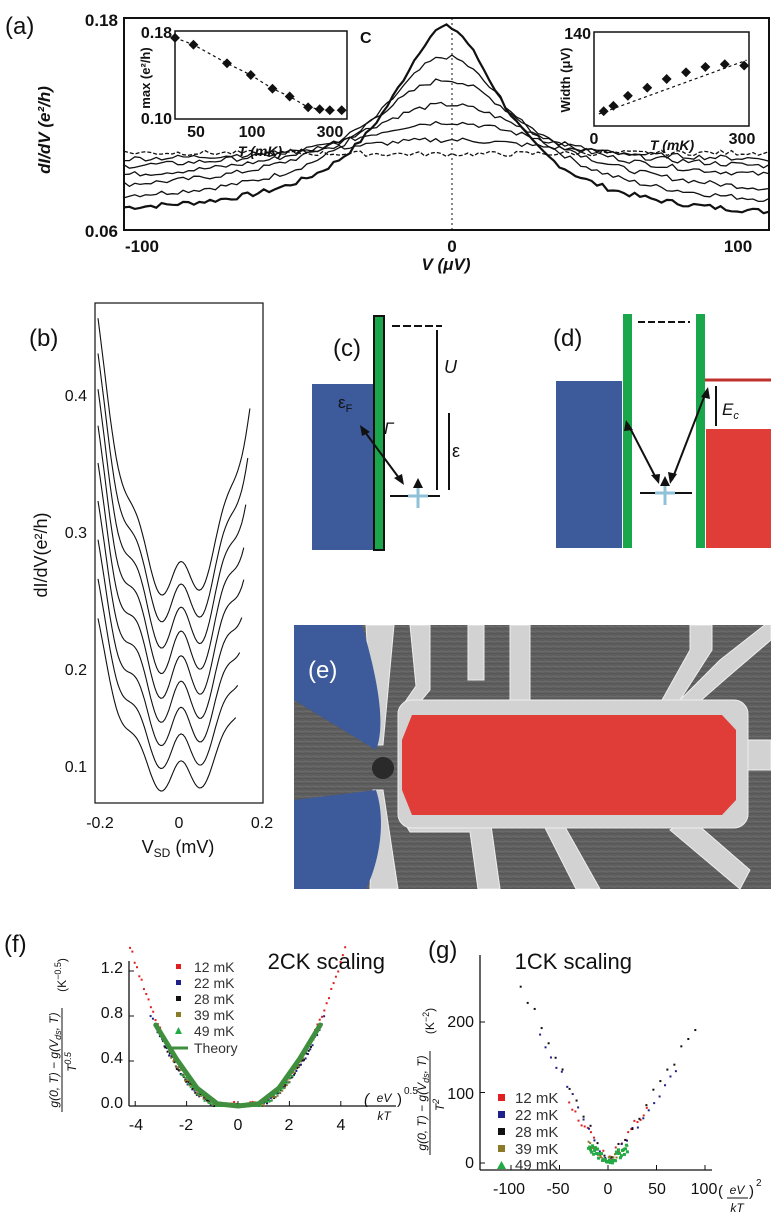  What do you see at coordinates (112, 1013) in the screenshot?
I see `panel-f-ytick-0.8: 0.8` at bounding box center [112, 1013].